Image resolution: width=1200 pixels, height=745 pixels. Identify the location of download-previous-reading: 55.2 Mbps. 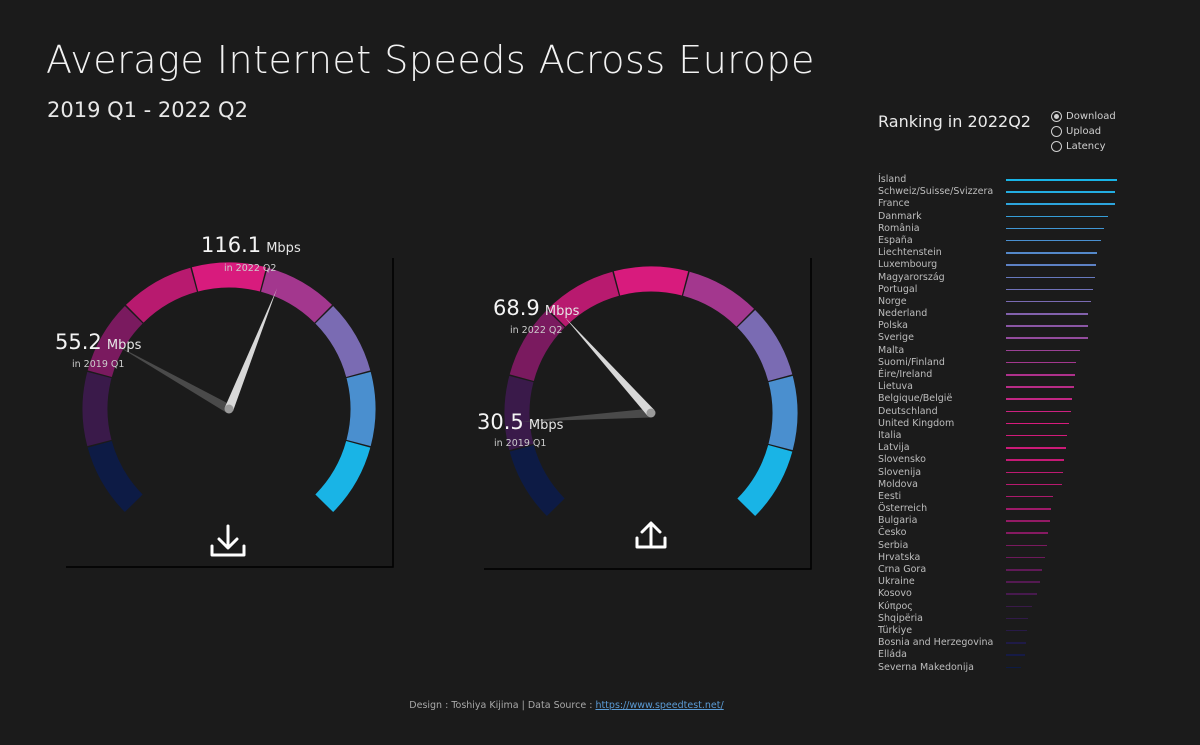
(98, 342).